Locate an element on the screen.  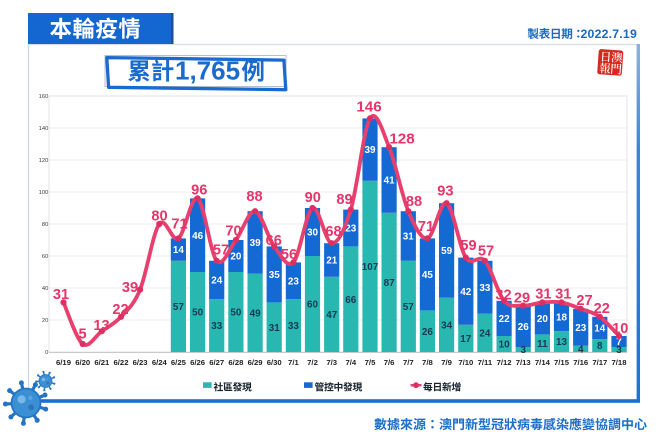
svg-text: 6/21 is located at coordinates (102, 362).